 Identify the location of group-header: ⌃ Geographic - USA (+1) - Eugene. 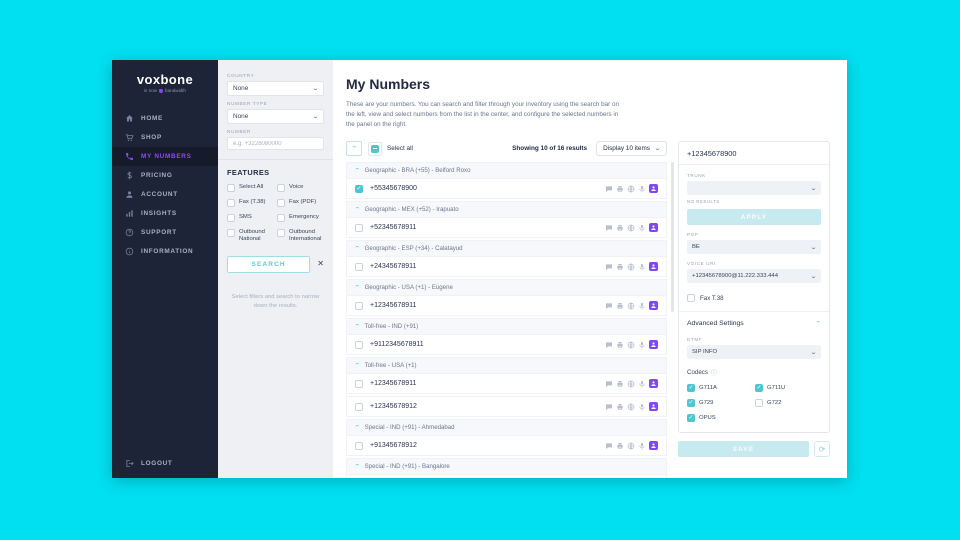
(506, 287).